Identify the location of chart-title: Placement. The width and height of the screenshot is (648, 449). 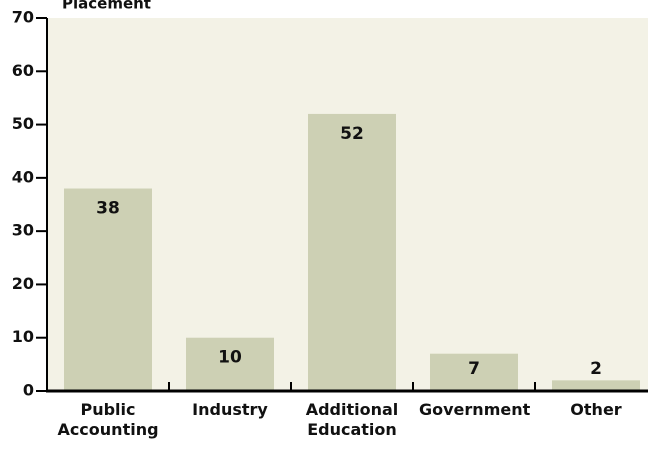
(106, 6).